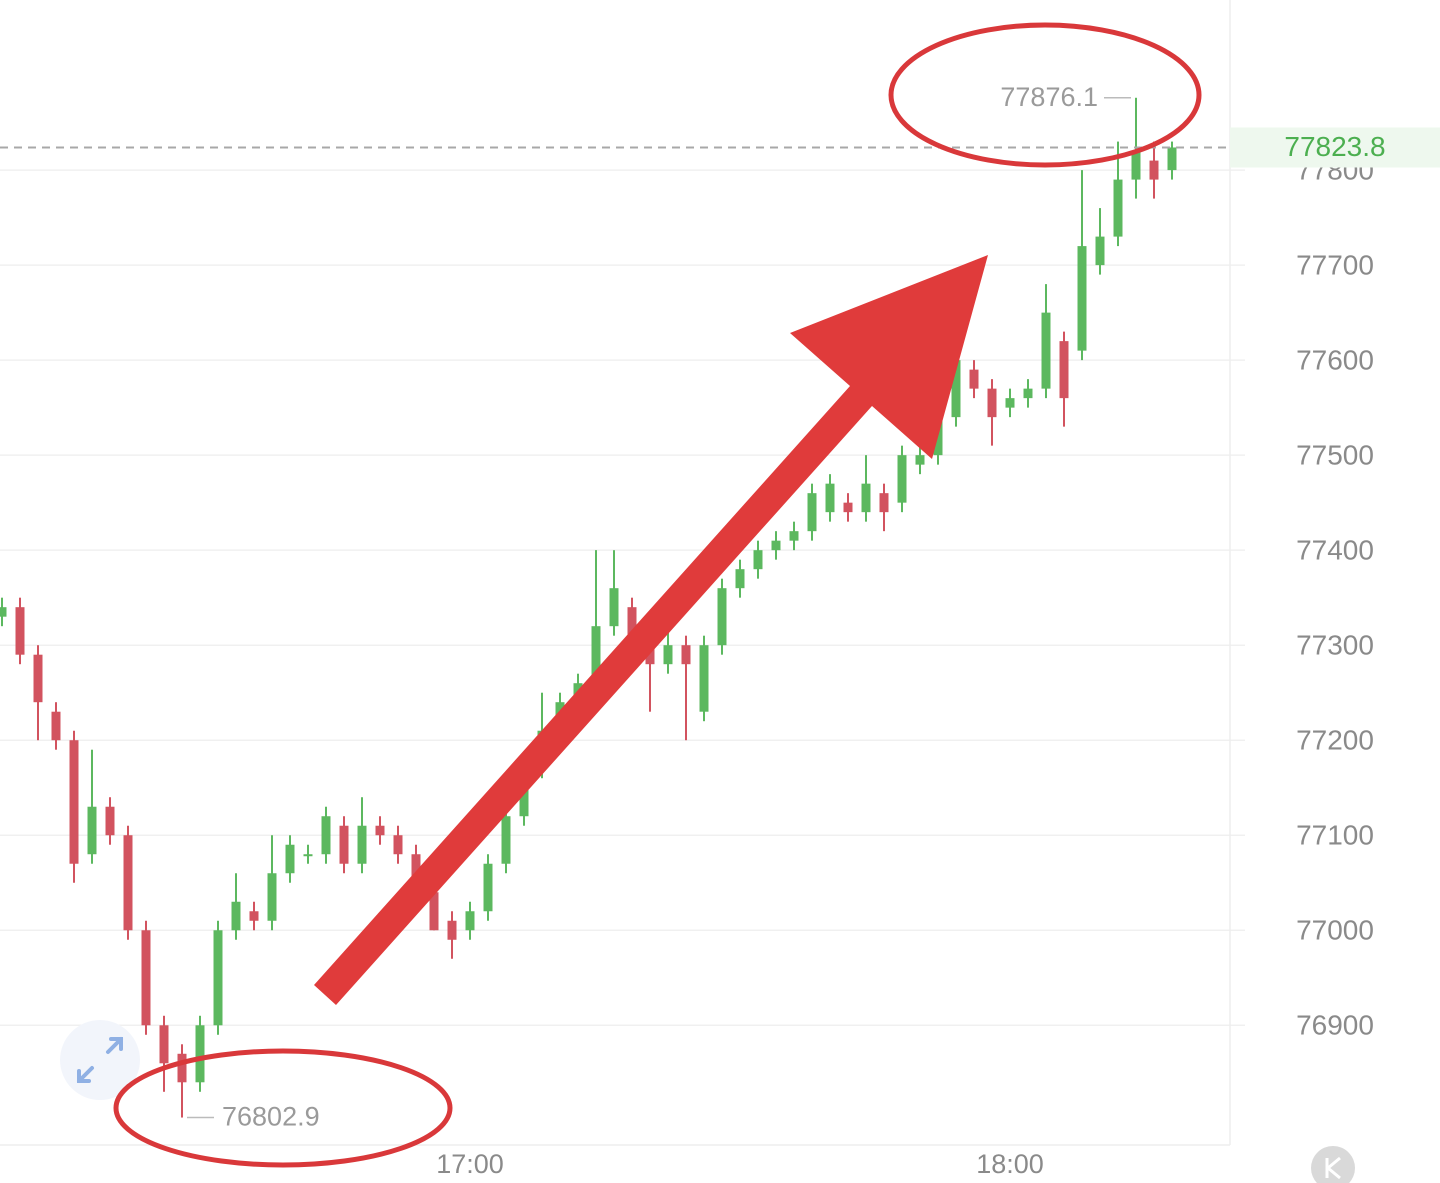 Image resolution: width=1440 pixels, height=1183 pixels. I want to click on last-price-label: 77823.8, so click(1334, 146).